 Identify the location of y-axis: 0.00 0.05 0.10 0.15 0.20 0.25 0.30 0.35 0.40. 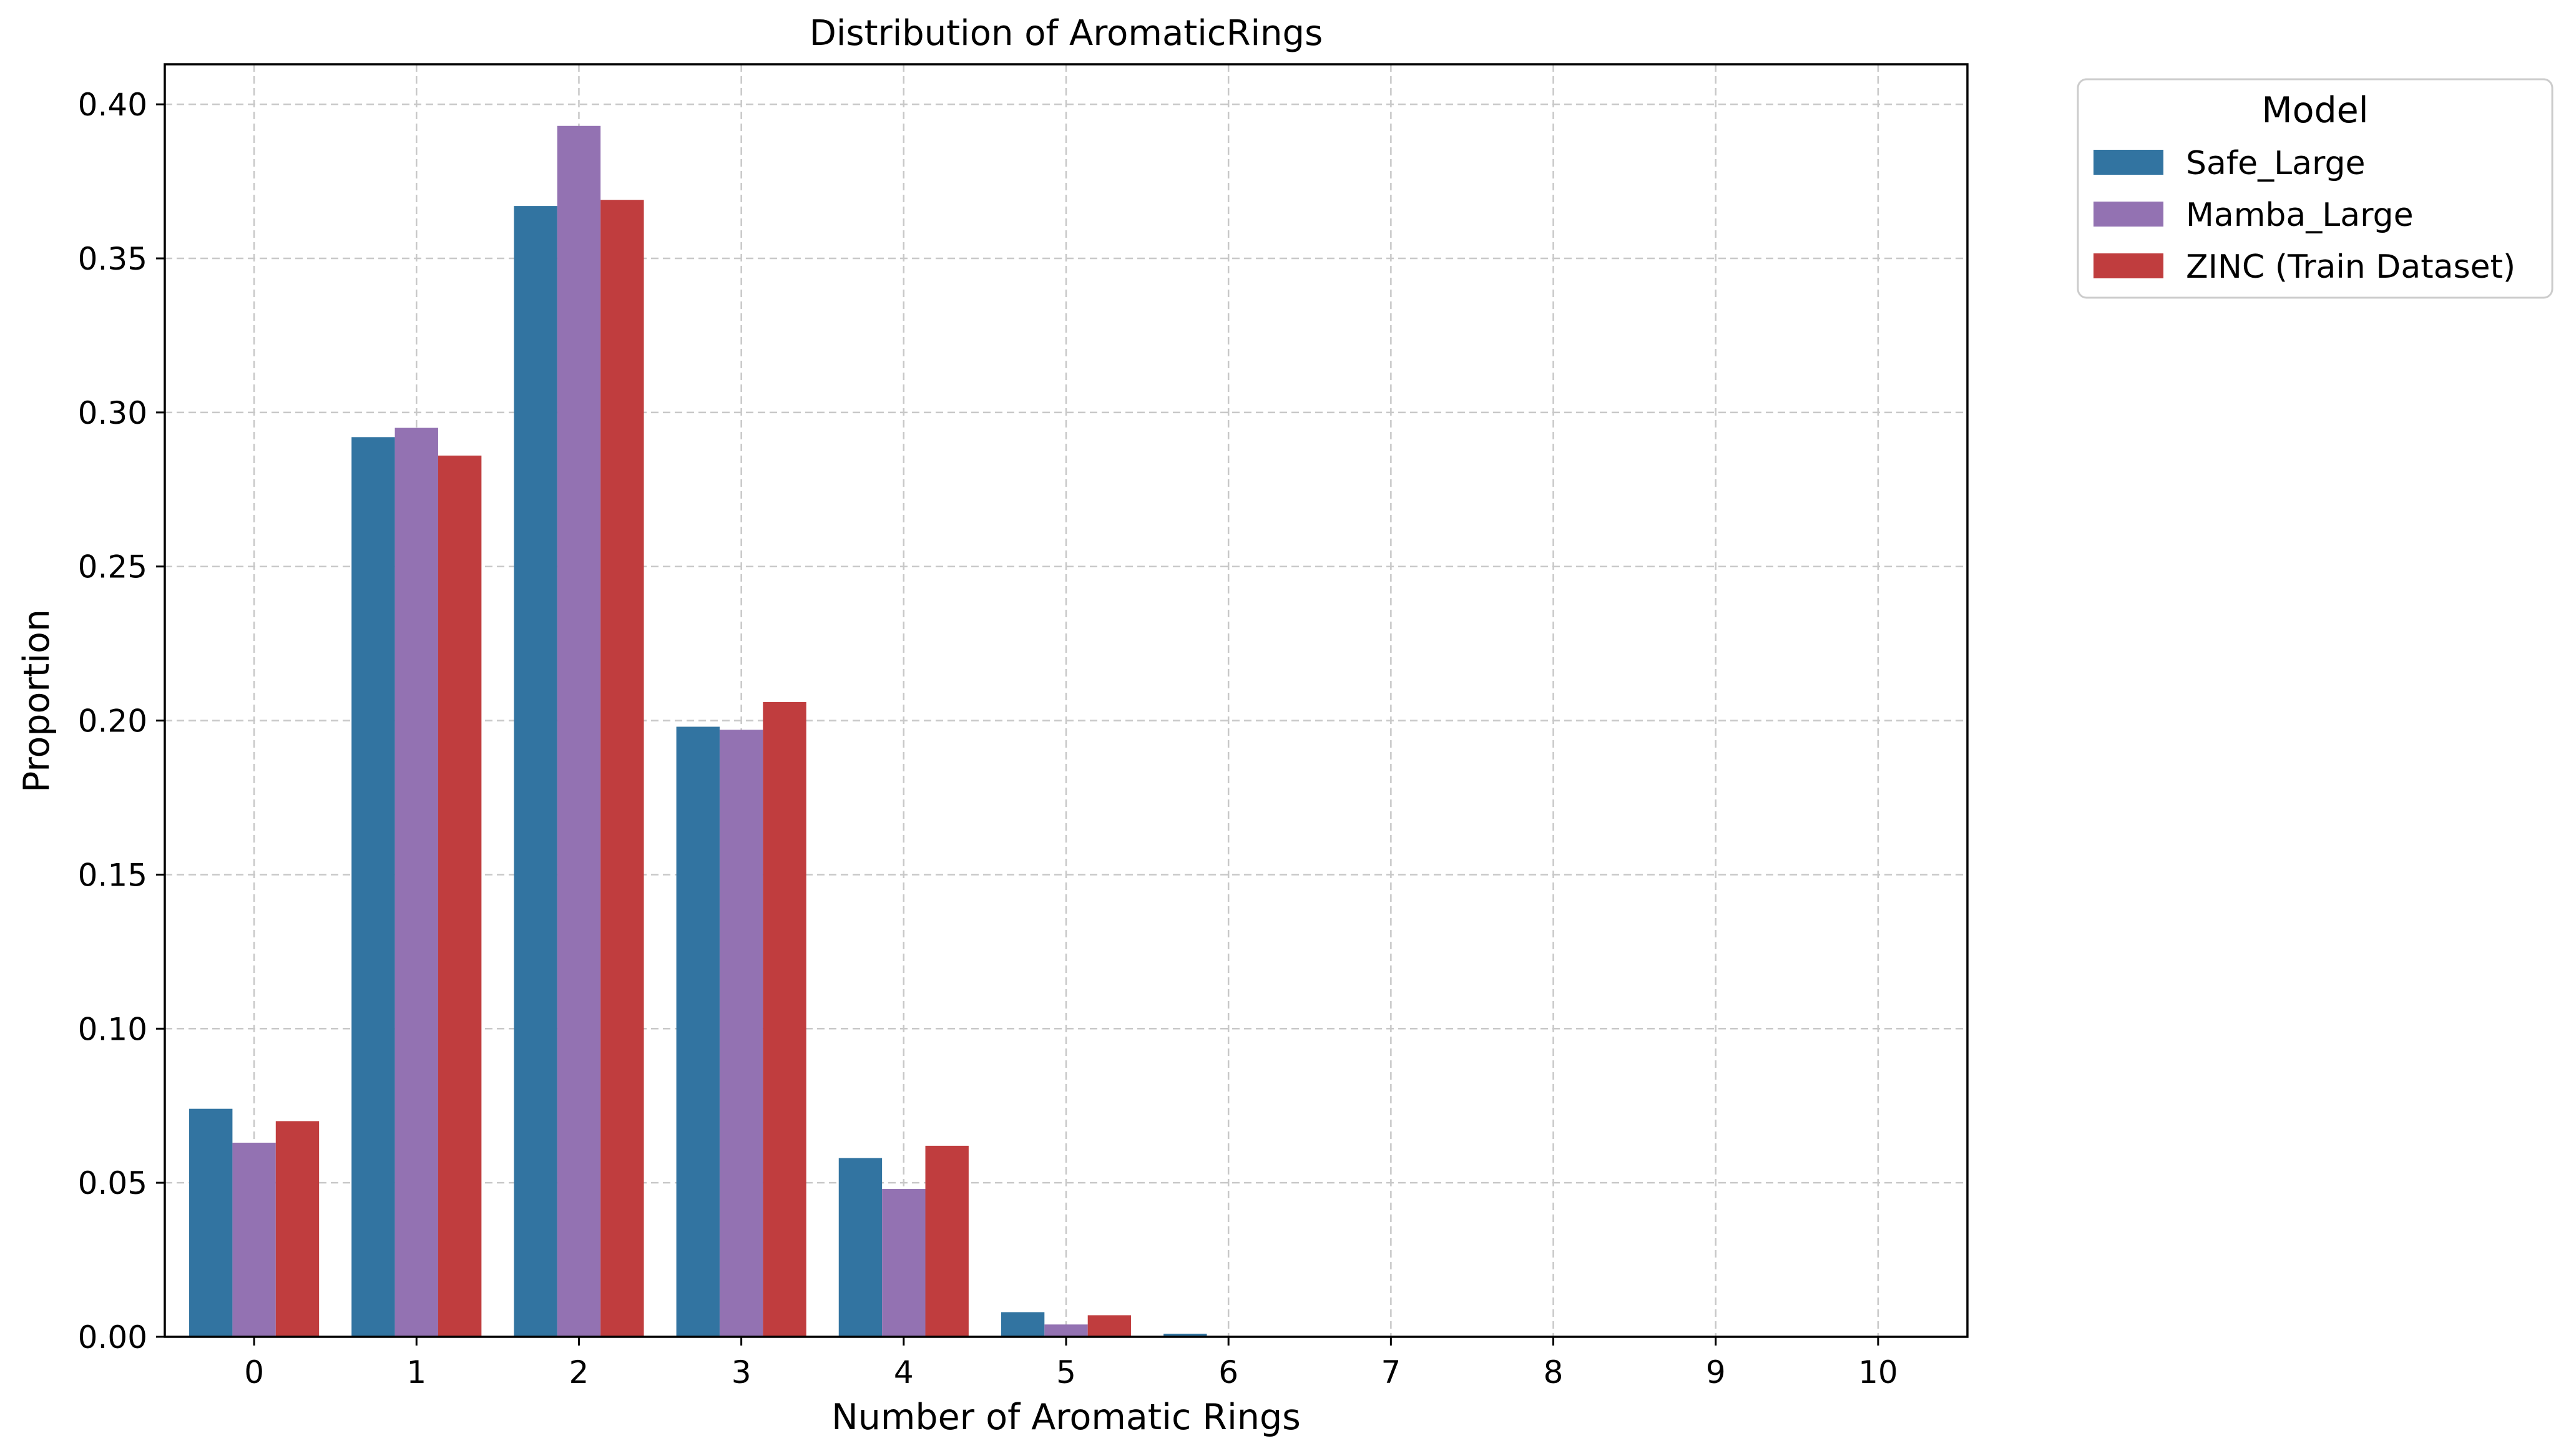
(121, 721).